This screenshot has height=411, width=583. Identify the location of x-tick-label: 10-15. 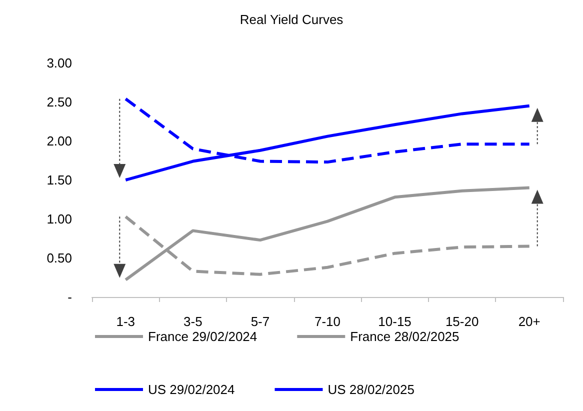
(395, 321).